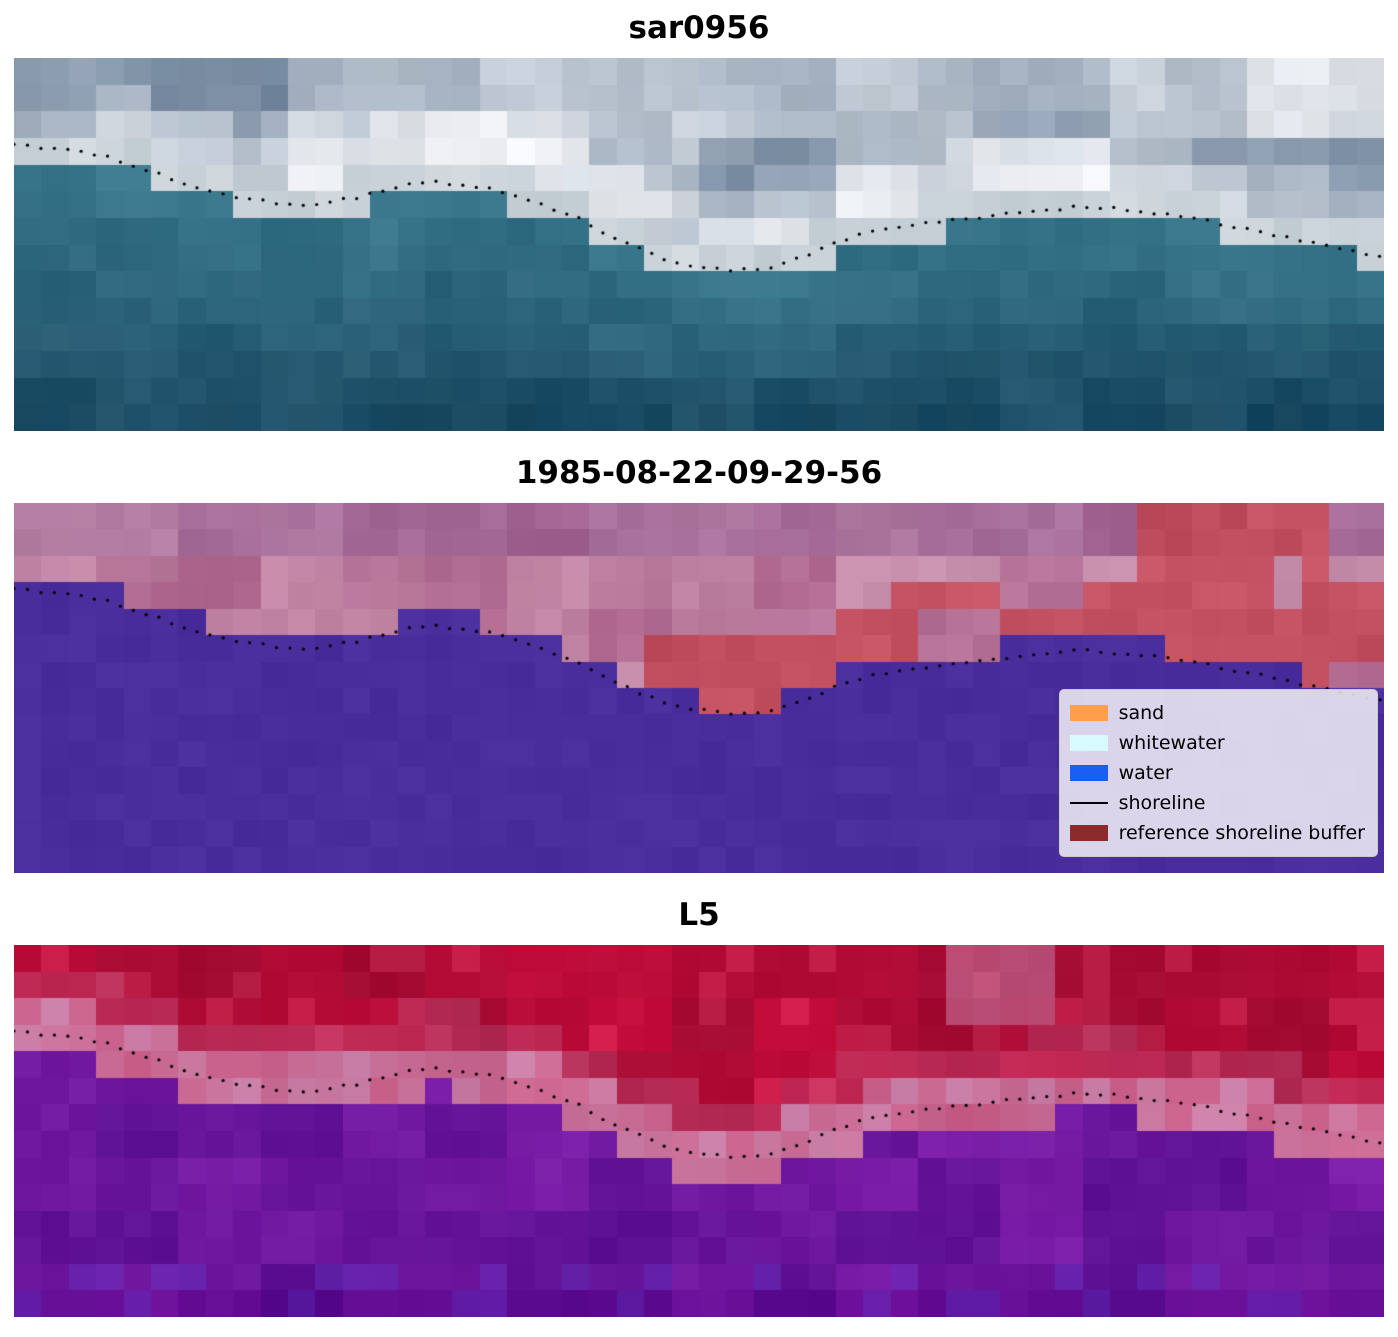 Image resolution: width=1398 pixels, height=1337 pixels. I want to click on legend-item-sand: sand, so click(1217, 713).